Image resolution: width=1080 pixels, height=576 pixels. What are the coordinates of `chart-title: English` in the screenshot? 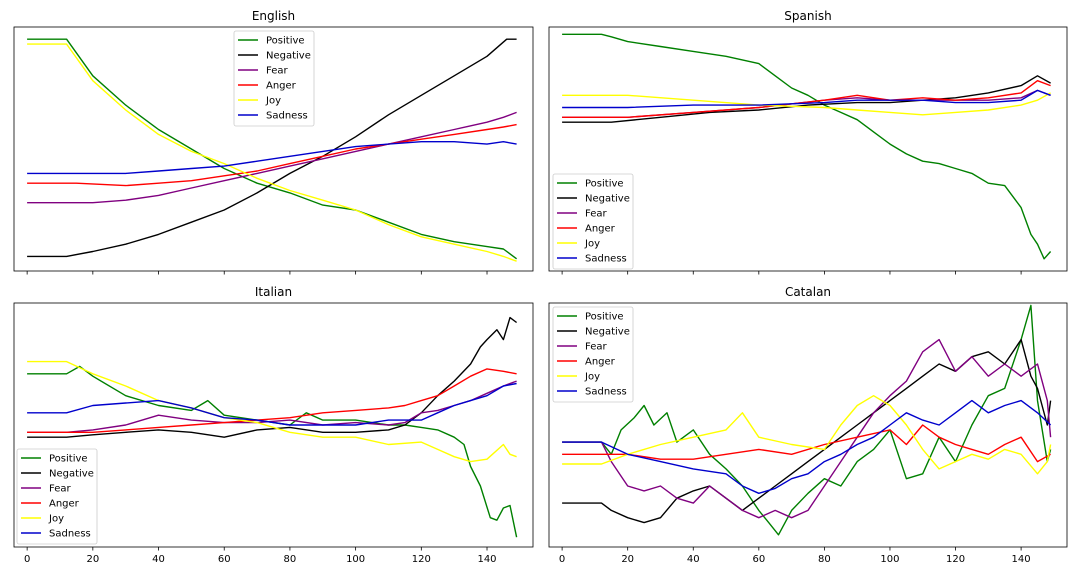 It's located at (273, 16).